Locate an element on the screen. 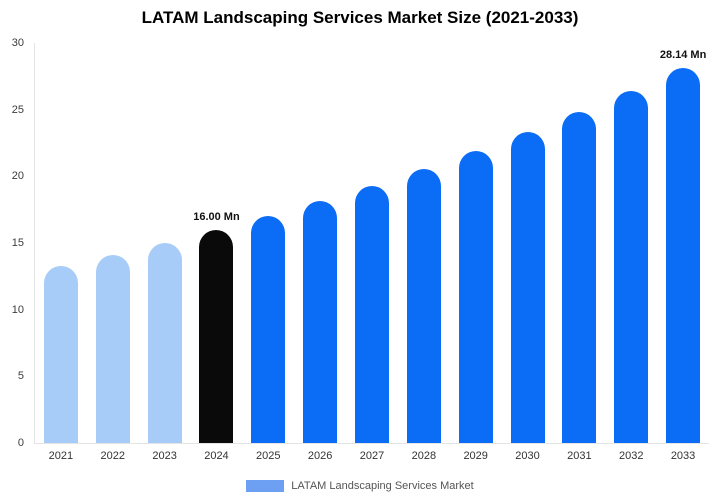  bar-column: 2023 is located at coordinates (165, 252).